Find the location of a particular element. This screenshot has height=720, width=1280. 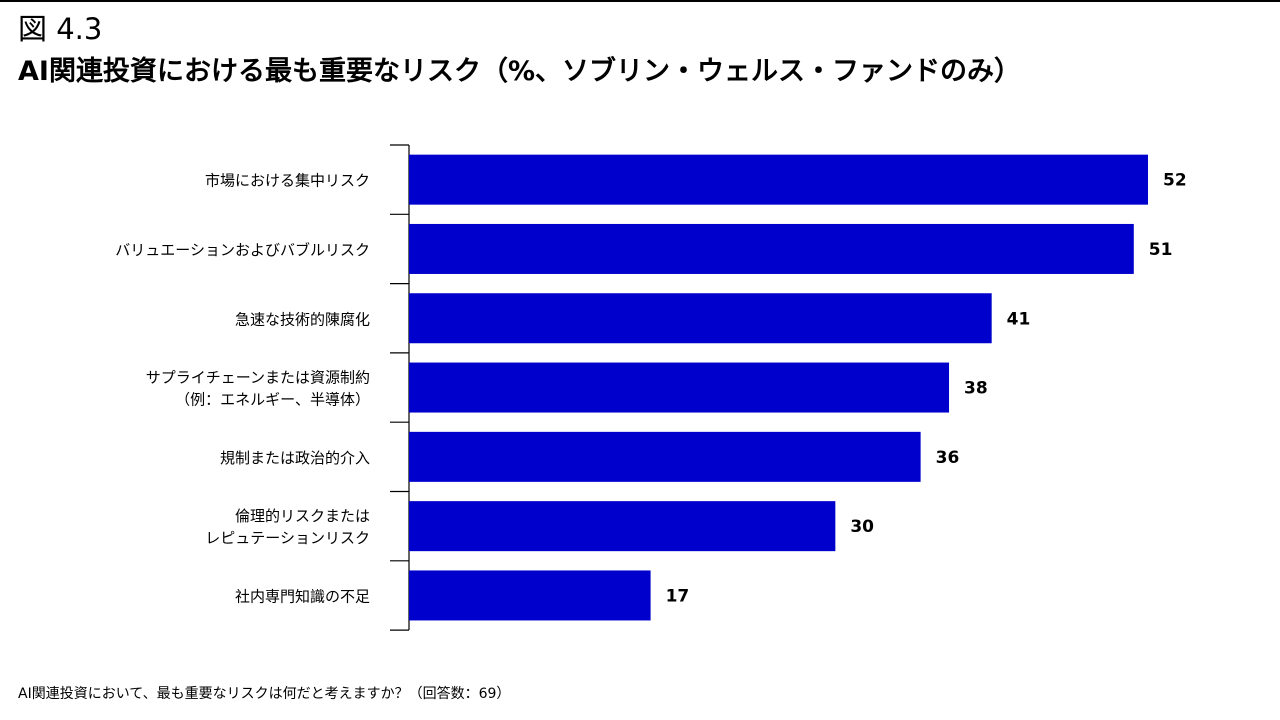

category-label: 倫理的リスクまたはレピュテーションリスク is located at coordinates (287, 527).